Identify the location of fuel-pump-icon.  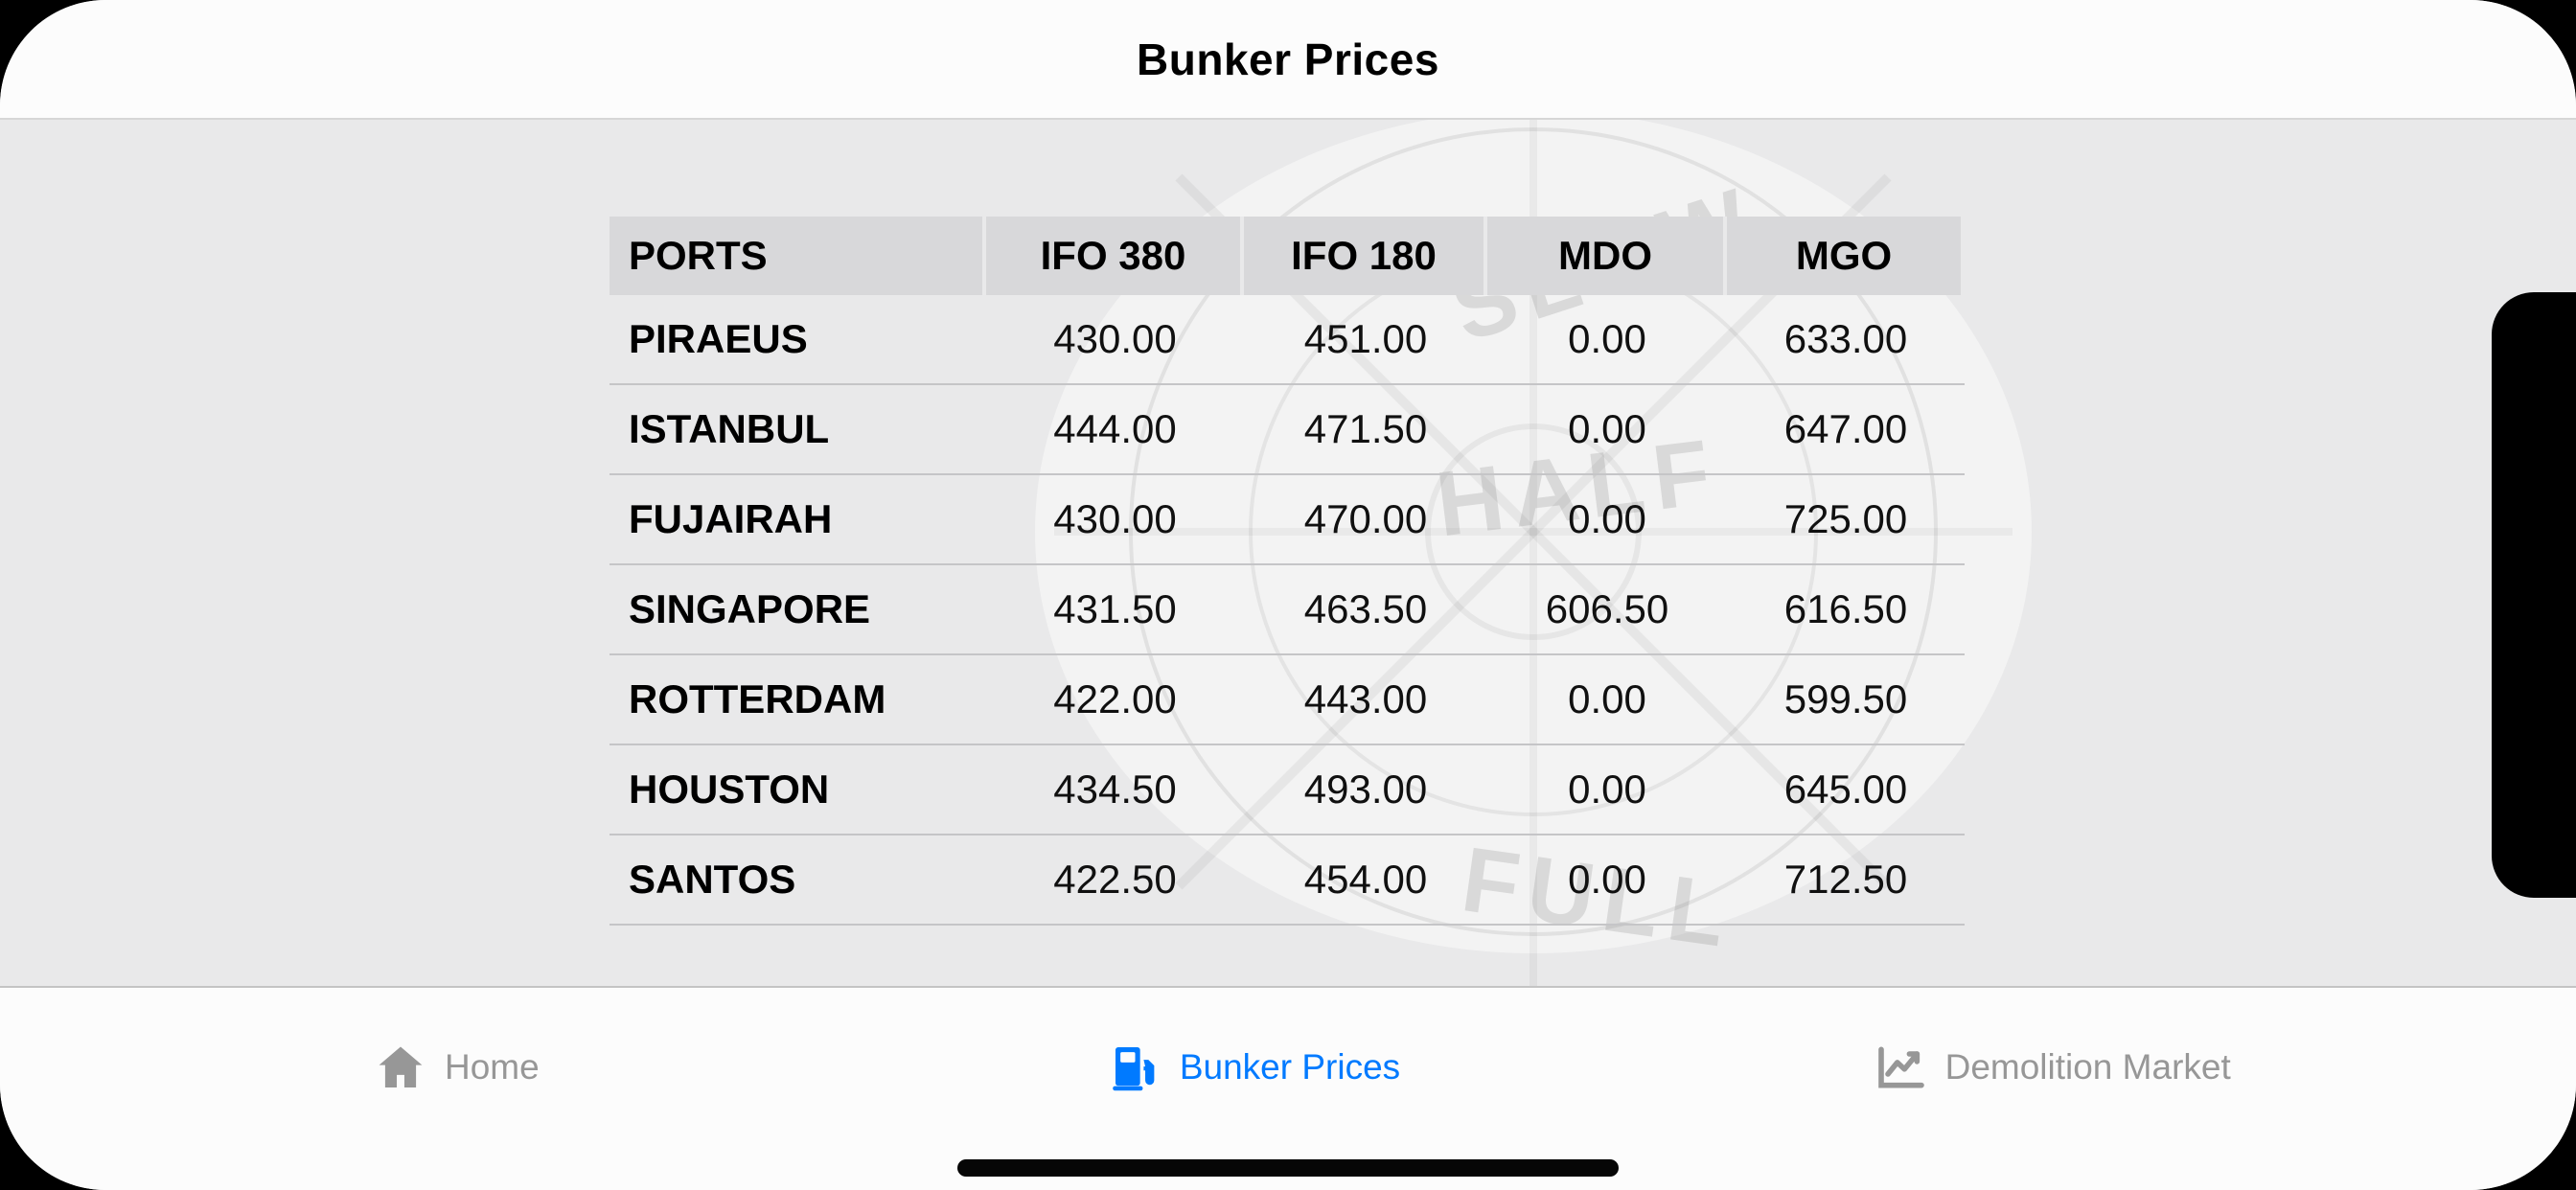
(1134, 1069).